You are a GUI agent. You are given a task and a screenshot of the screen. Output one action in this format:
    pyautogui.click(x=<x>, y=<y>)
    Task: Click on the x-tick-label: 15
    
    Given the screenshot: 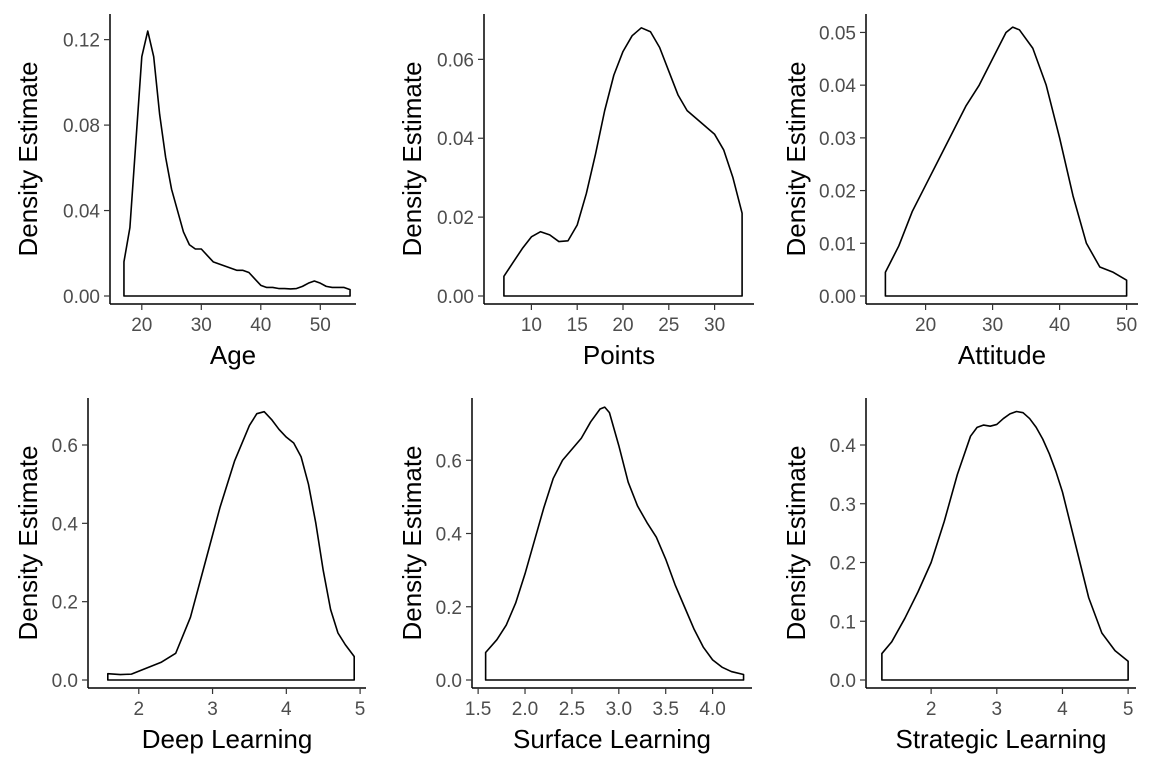 What is the action you would take?
    pyautogui.click(x=577, y=325)
    